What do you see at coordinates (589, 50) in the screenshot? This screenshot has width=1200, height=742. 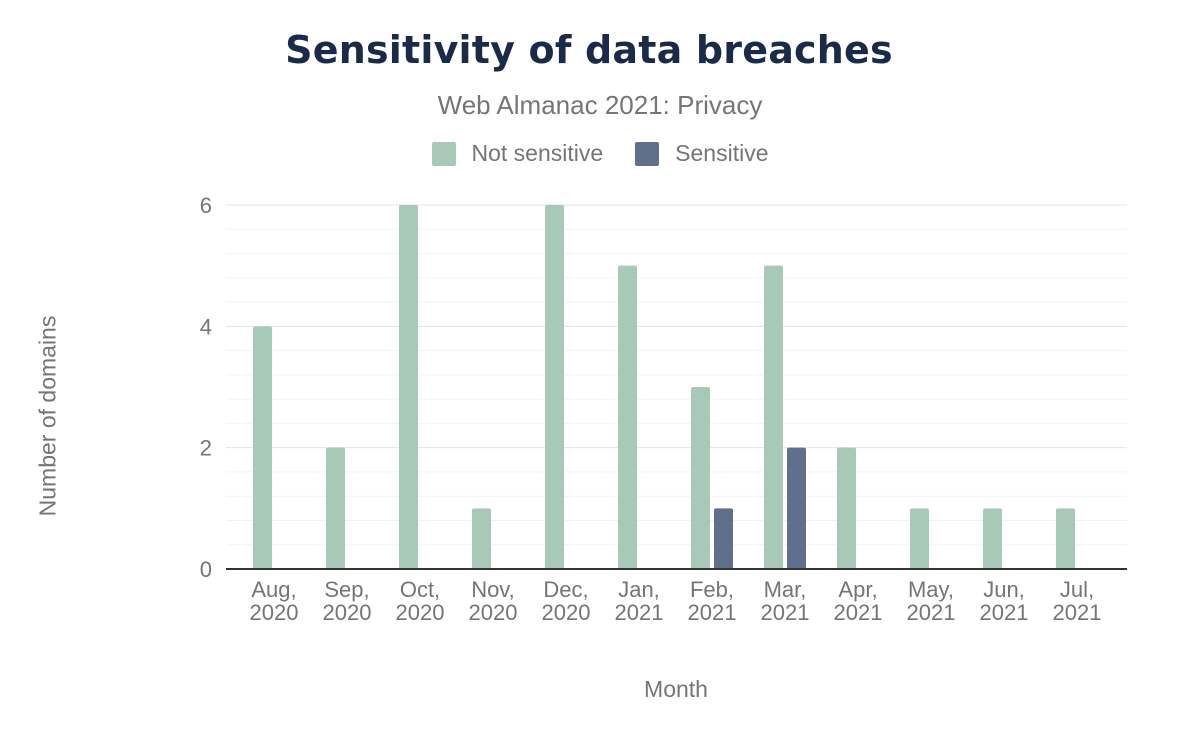 I see `chart-title: Sensitivity of data breaches` at bounding box center [589, 50].